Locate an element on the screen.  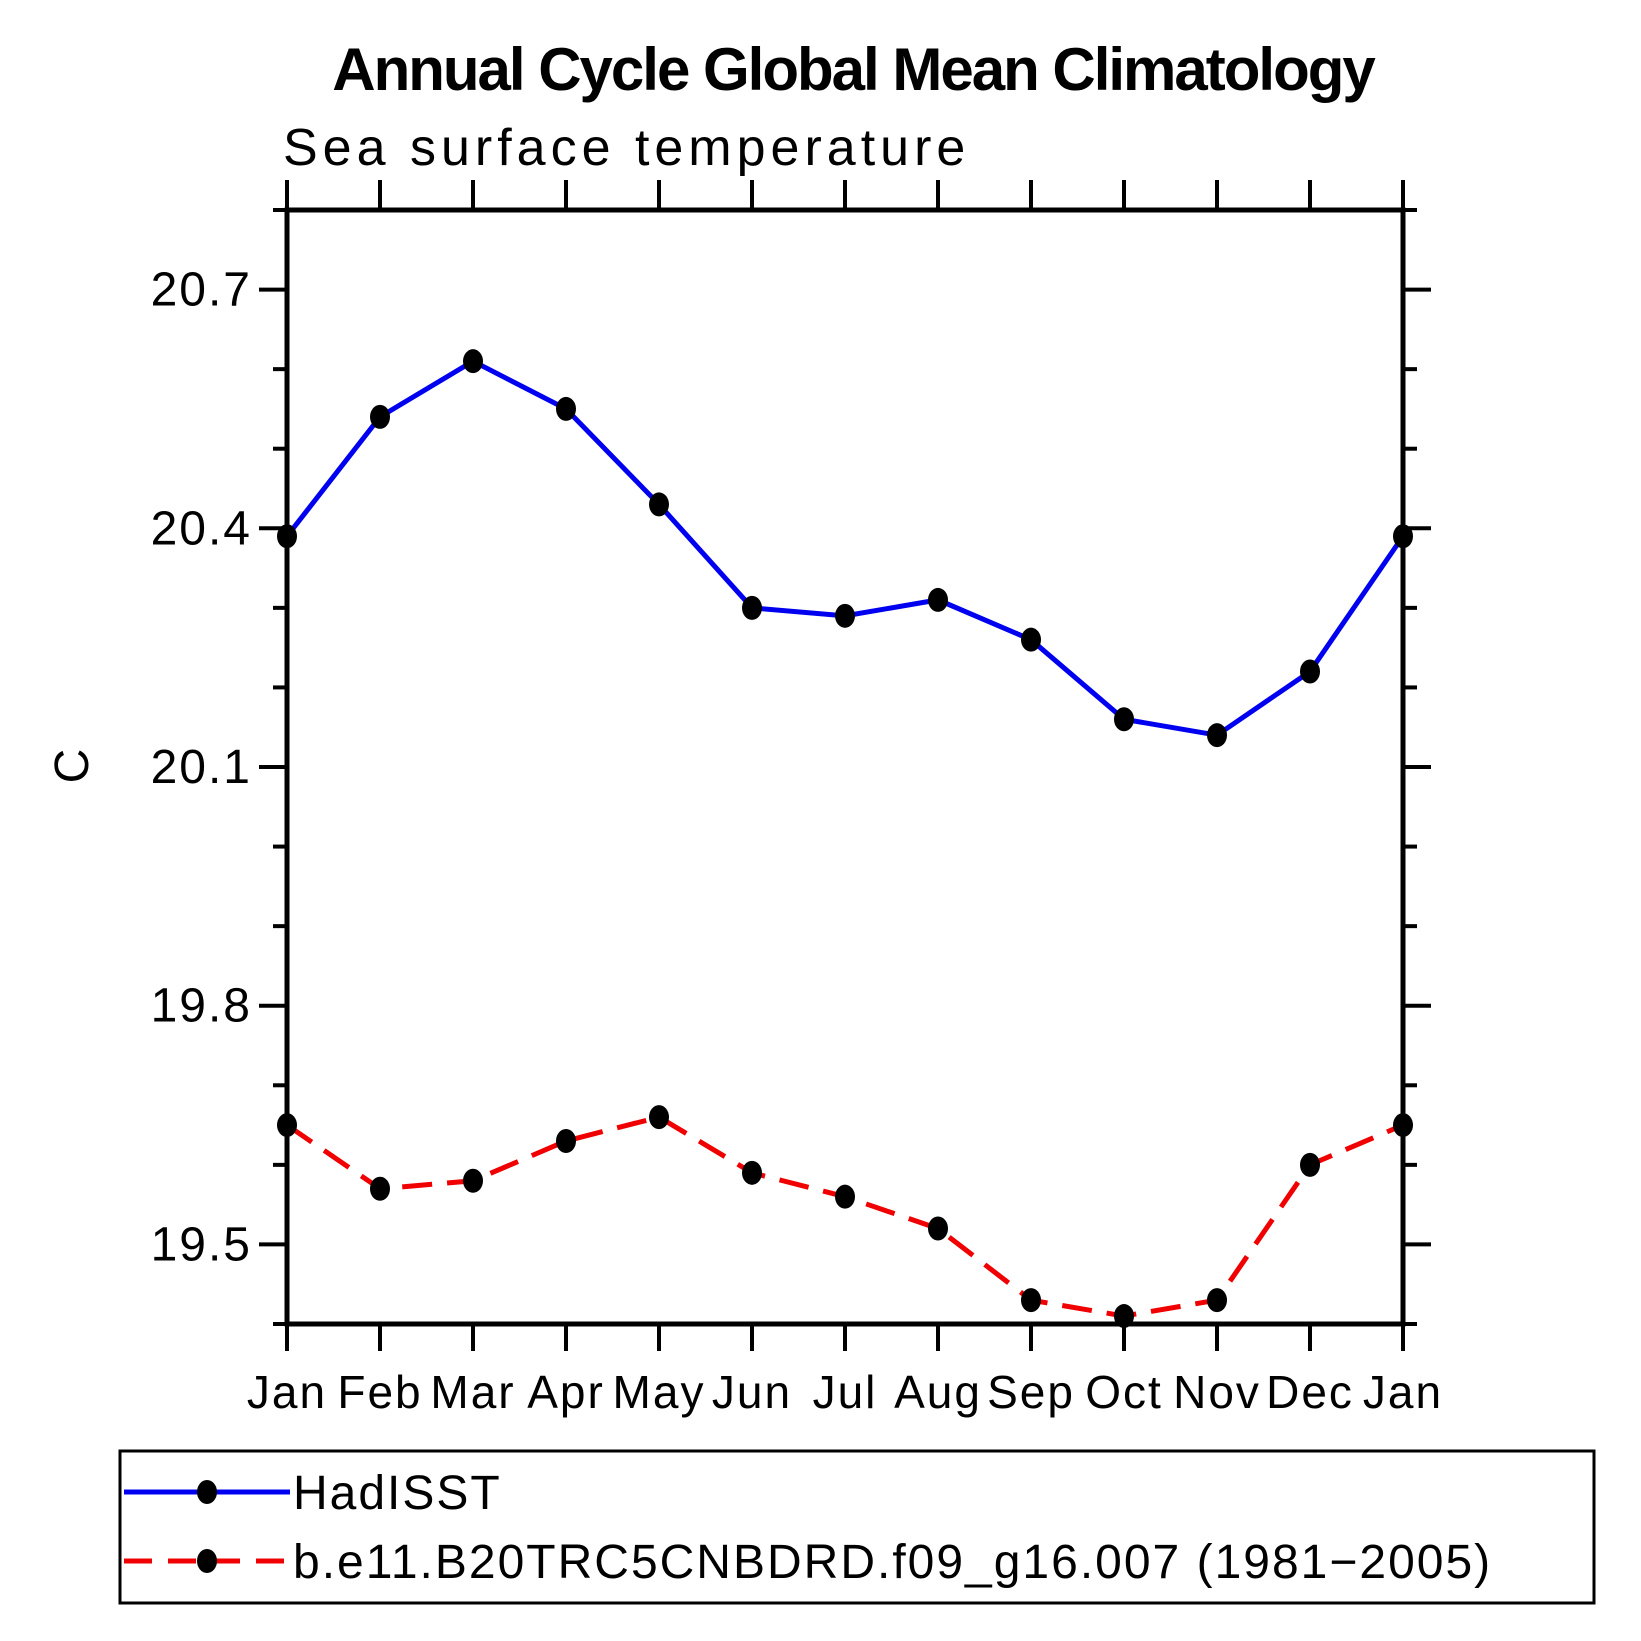
x-tick-label: Jun is located at coordinates (752, 1392).